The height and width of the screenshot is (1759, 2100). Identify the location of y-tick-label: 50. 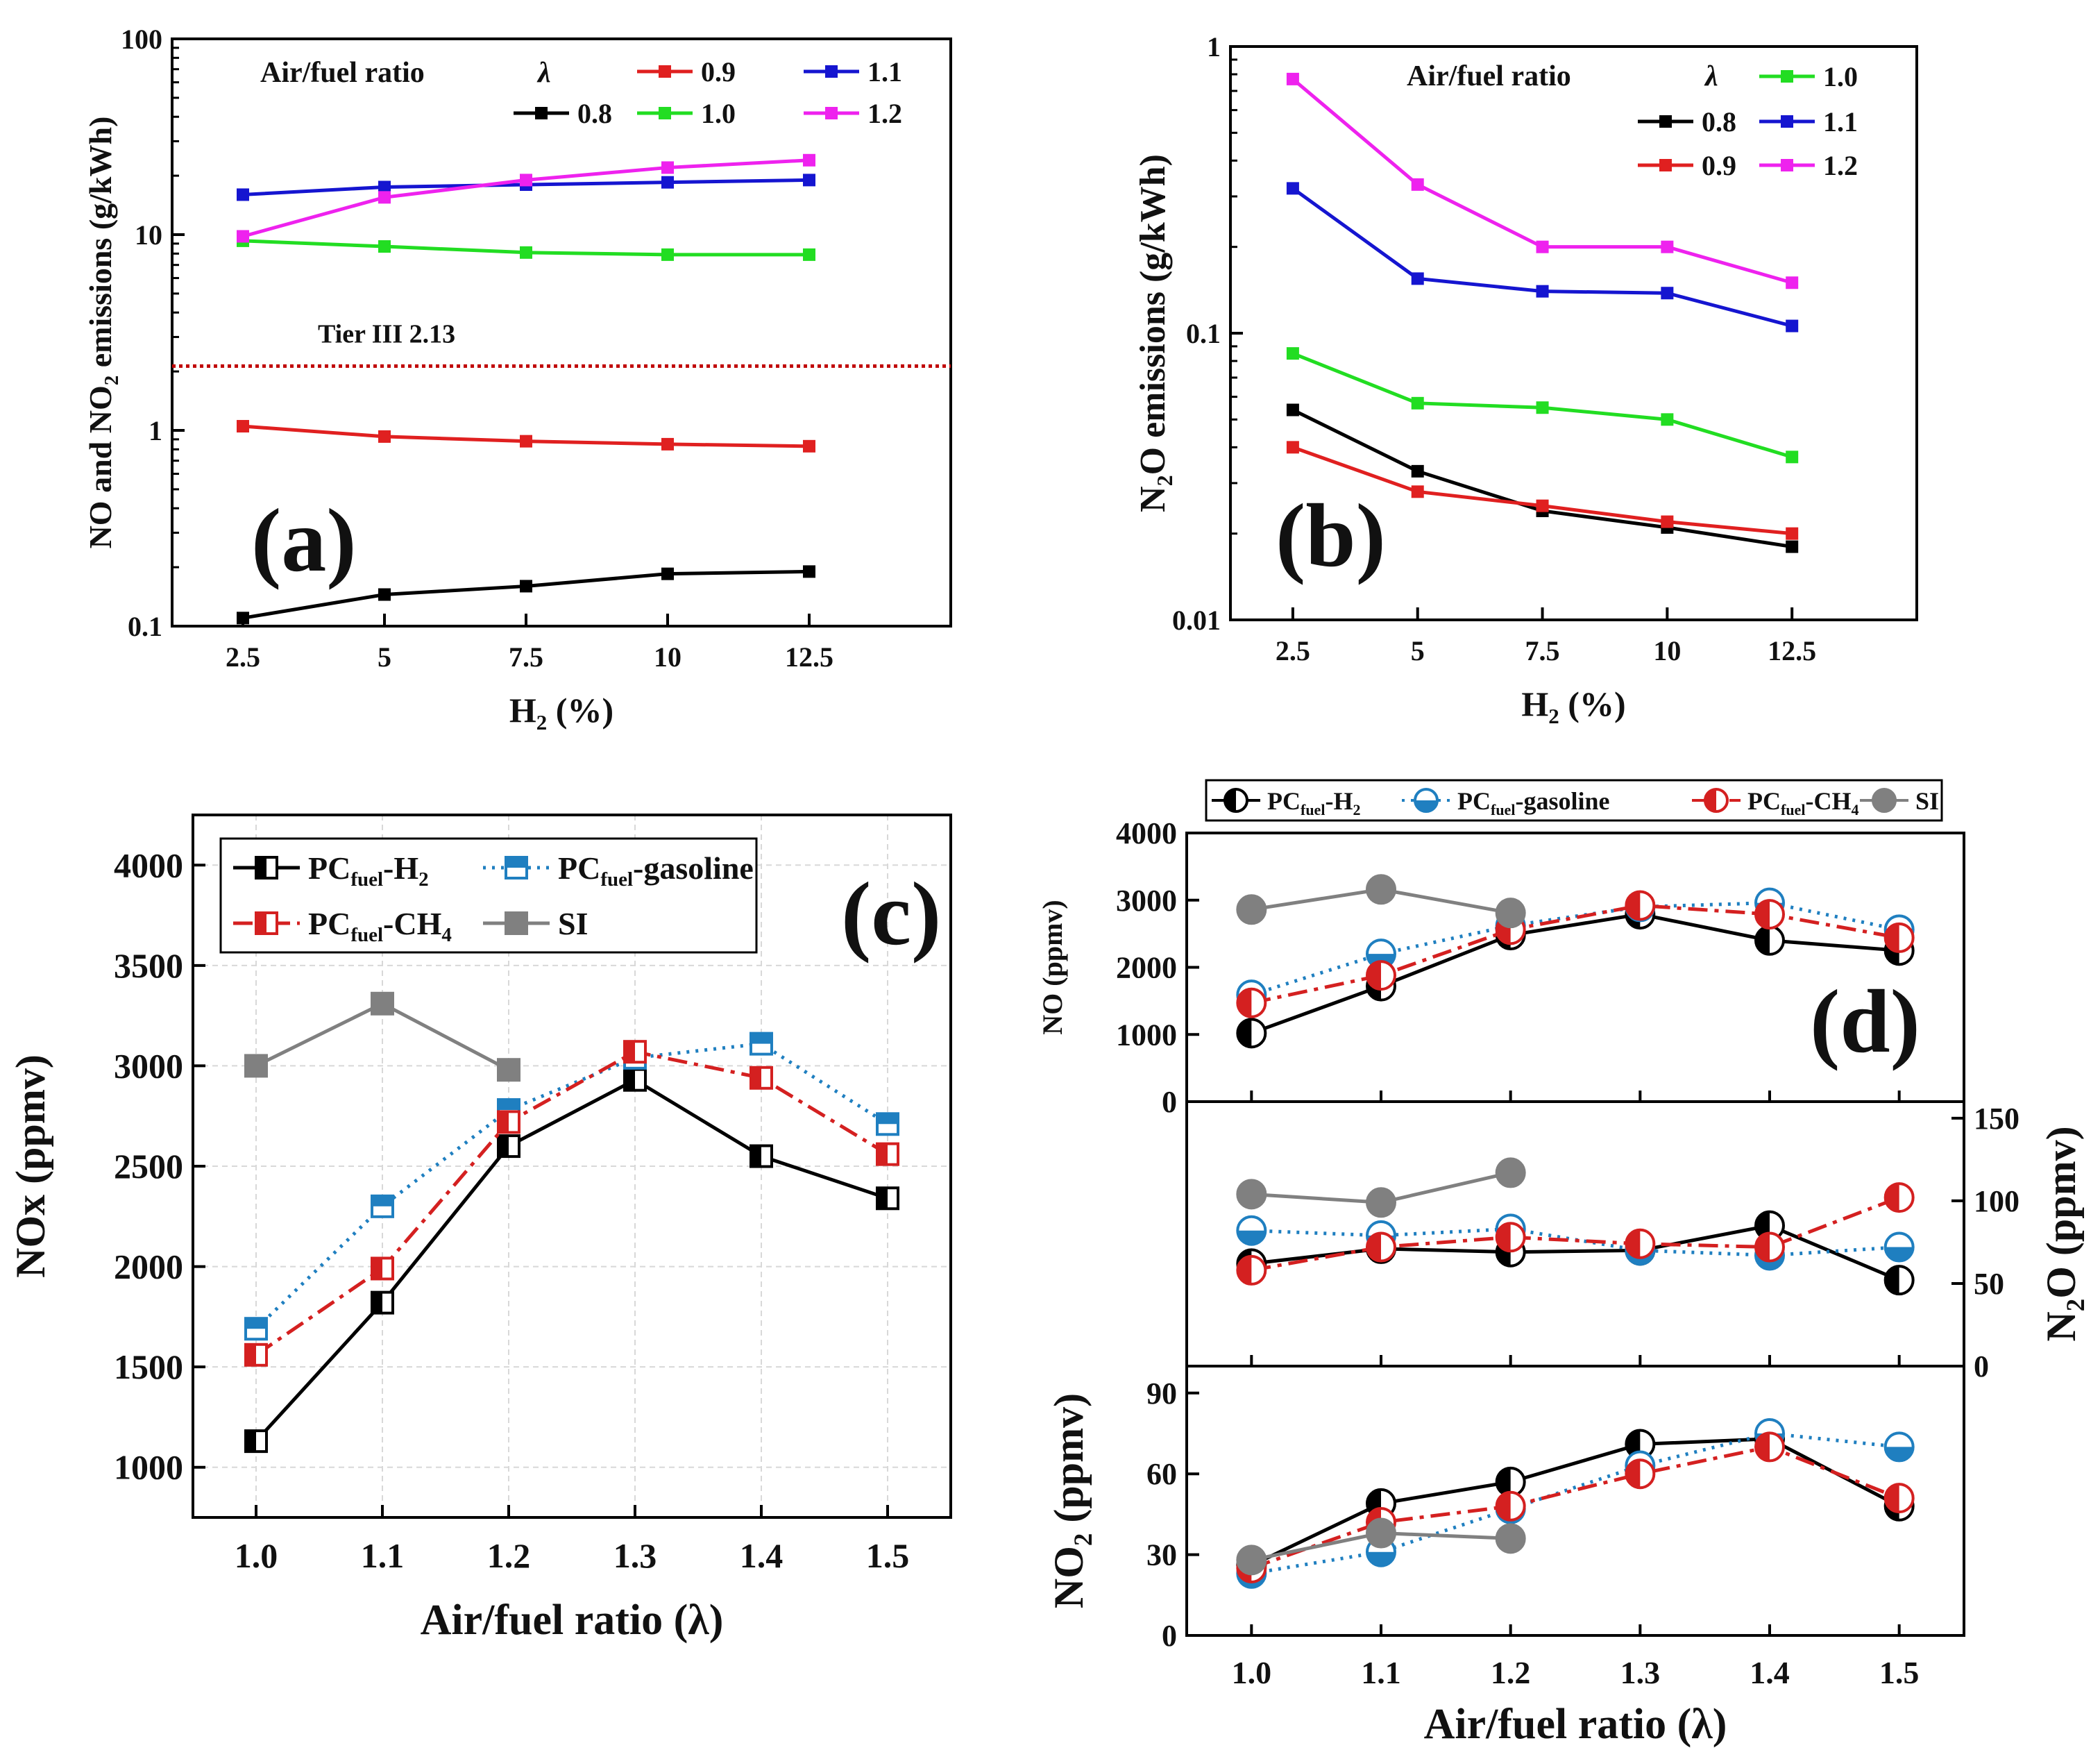
(1989, 1284).